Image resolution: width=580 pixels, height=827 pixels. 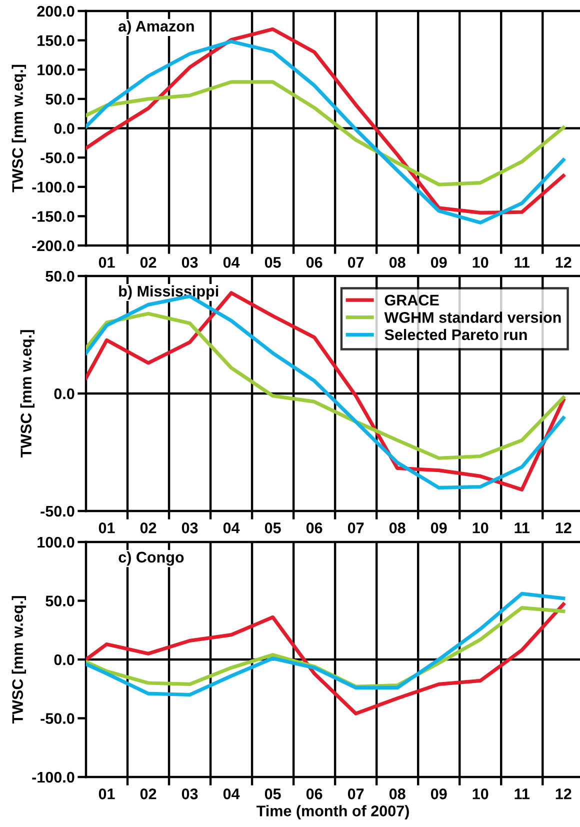 I want to click on legend-label: Selected Pareto run, so click(x=455, y=334).